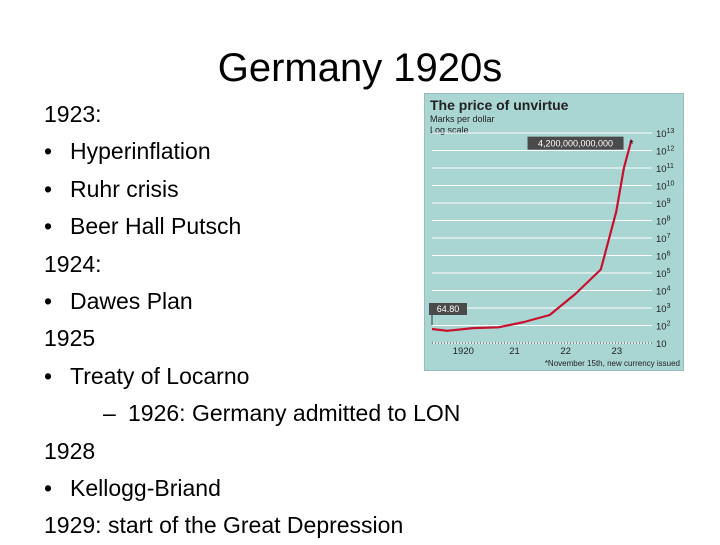  I want to click on year-heading: 1925, so click(374, 338).